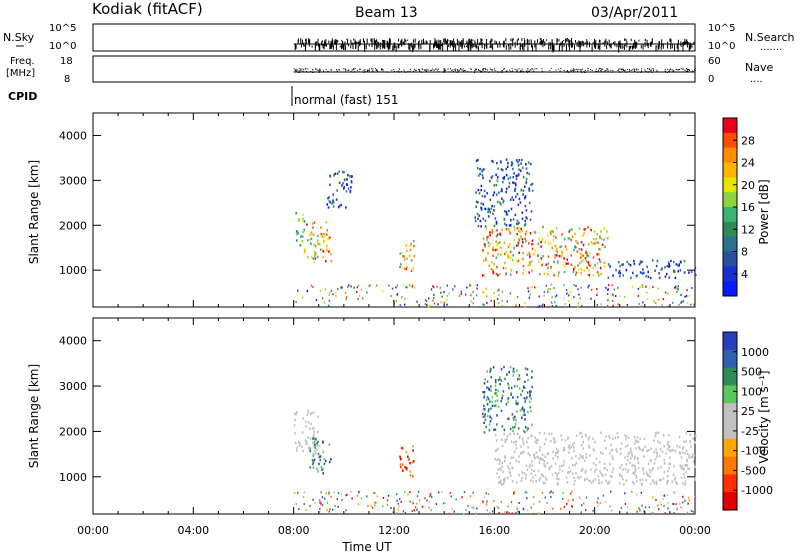 Image resolution: width=800 pixels, height=554 pixels. Describe the element at coordinates (73, 431) in the screenshot. I see `y-tick-label: 2000` at that location.